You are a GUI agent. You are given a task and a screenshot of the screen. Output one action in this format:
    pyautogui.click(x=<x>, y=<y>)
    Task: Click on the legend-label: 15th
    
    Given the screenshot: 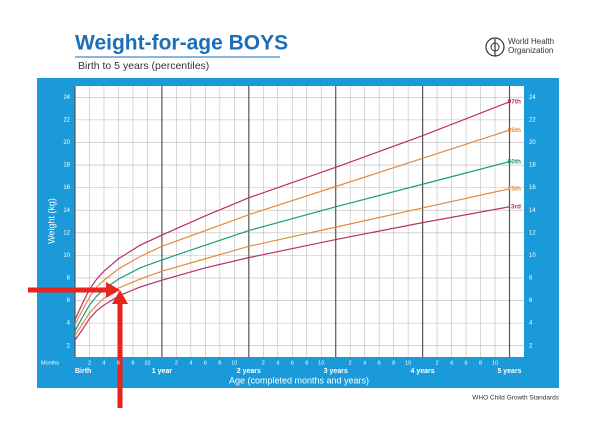 What is the action you would take?
    pyautogui.click(x=514, y=188)
    